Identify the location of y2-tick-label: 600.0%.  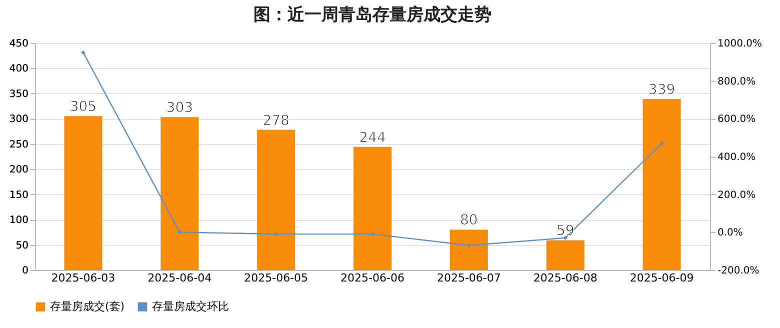
(737, 120).